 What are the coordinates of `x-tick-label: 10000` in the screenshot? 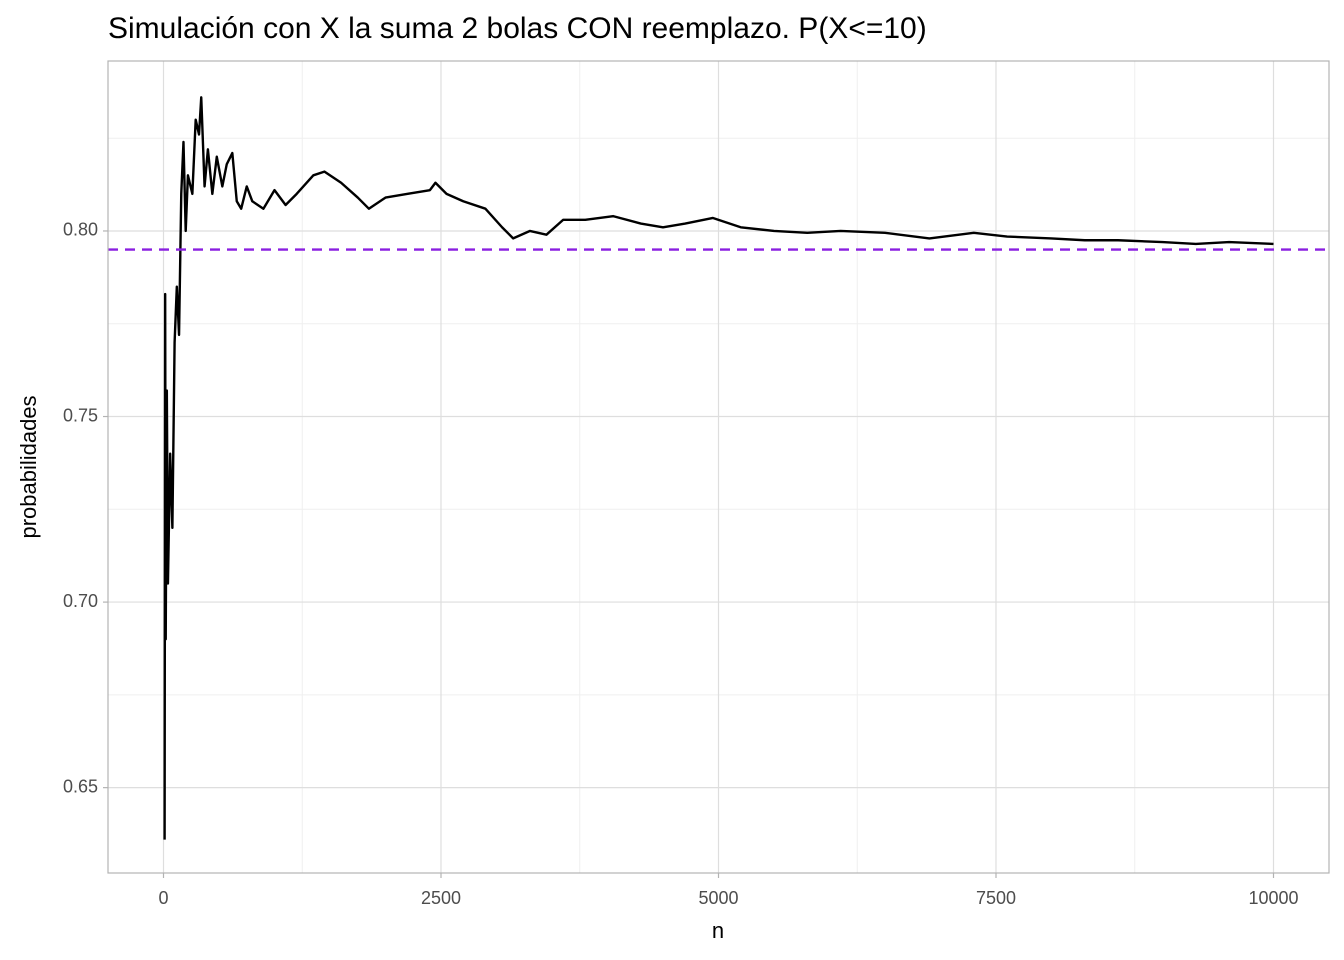 It's located at (1273, 898).